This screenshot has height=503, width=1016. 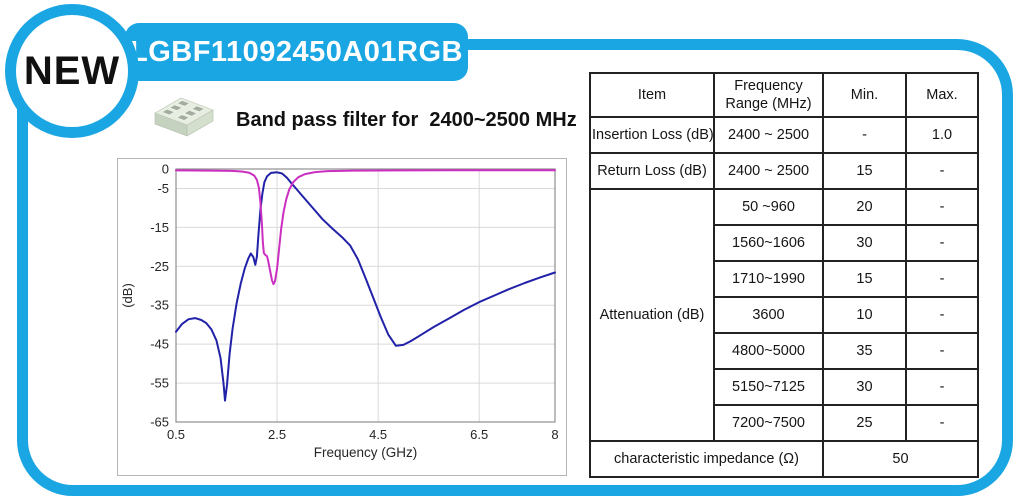 I want to click on table-row: 5150~7125 30-, so click(x=784, y=387).